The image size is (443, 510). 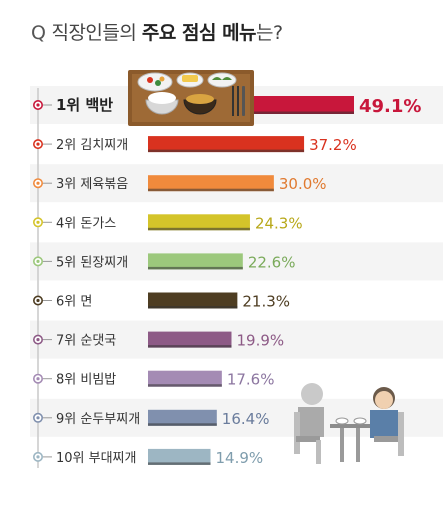 I want to click on category-label: 2위 김치찌개, so click(x=92, y=145).